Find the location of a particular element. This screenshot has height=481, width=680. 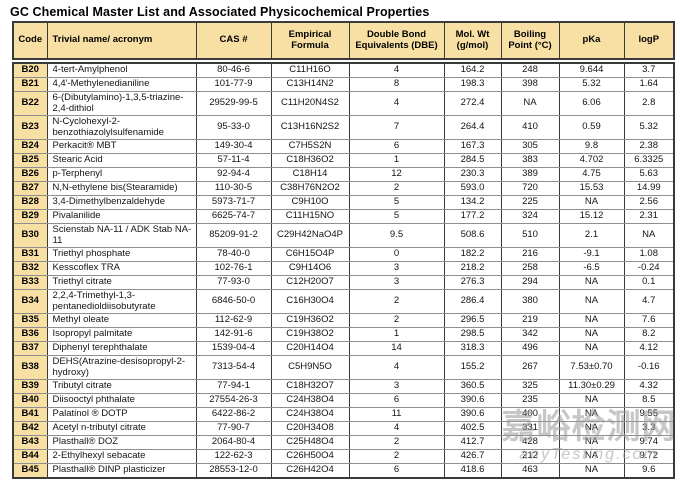

cell-logp: -0.16 is located at coordinates (649, 367).